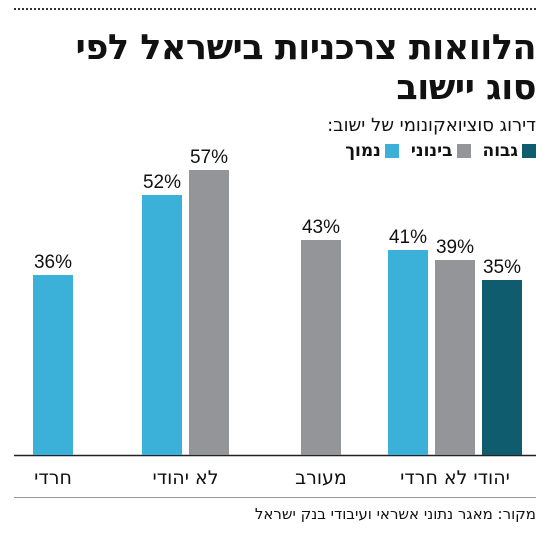 Image resolution: width=550 pixels, height=533 pixels. Describe the element at coordinates (408, 237) in the screenshot. I see `data-label-0-2: 41%` at that location.